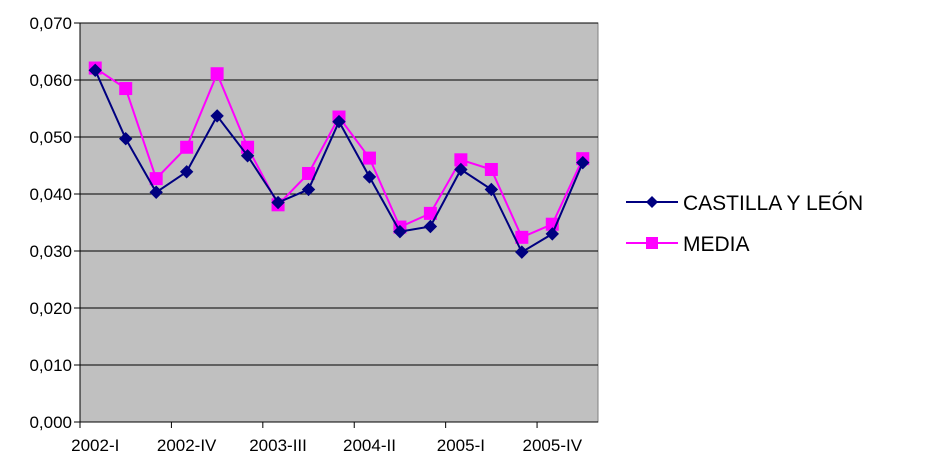  I want to click on y-tick-label: 0,030, so click(50, 251).